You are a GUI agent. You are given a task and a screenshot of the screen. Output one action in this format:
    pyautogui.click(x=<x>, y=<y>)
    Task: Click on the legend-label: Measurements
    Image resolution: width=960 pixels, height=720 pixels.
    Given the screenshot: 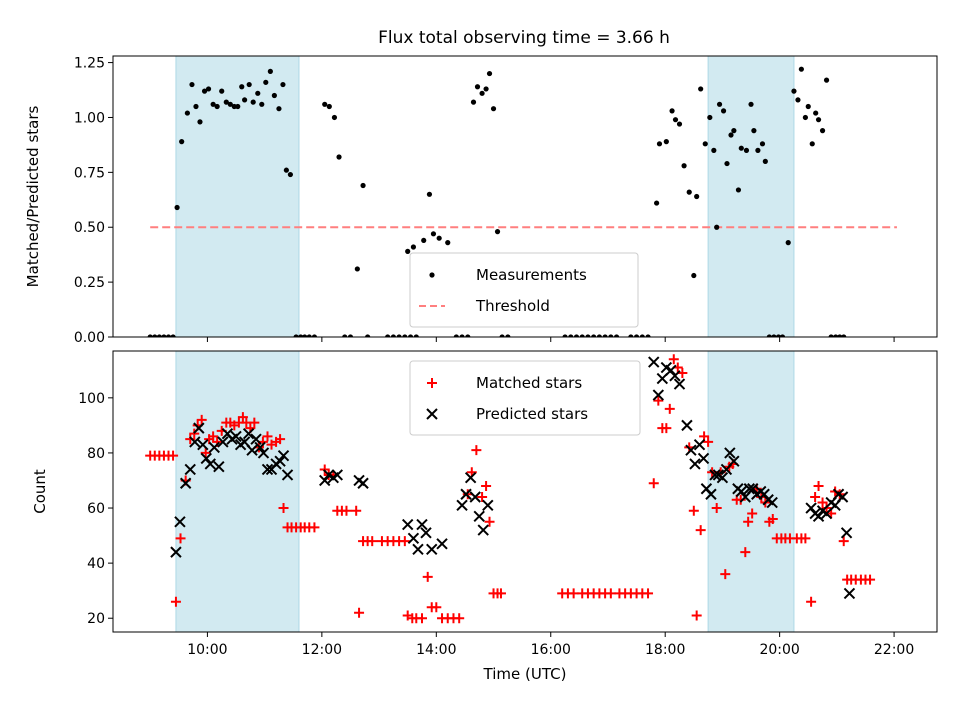 What is the action you would take?
    pyautogui.click(x=531, y=275)
    